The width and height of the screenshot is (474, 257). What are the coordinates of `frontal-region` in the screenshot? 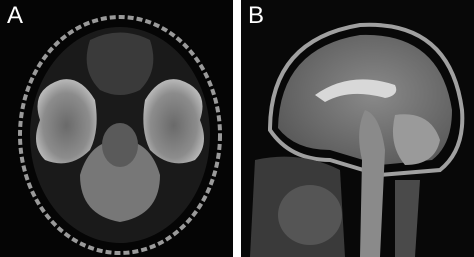 It's located at (120, 63).